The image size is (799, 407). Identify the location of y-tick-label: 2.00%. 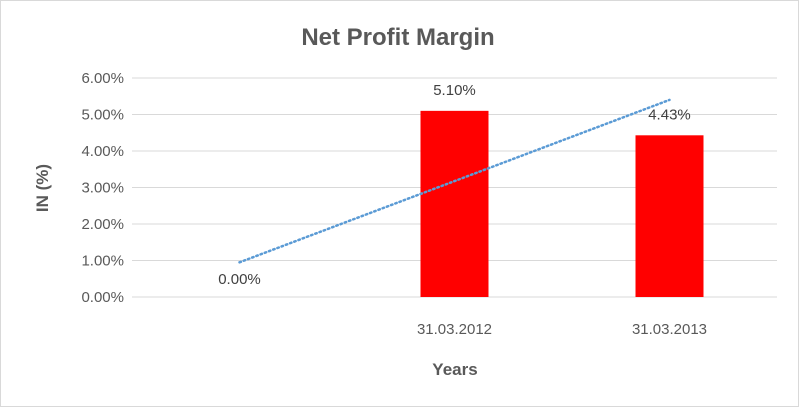
(102, 224).